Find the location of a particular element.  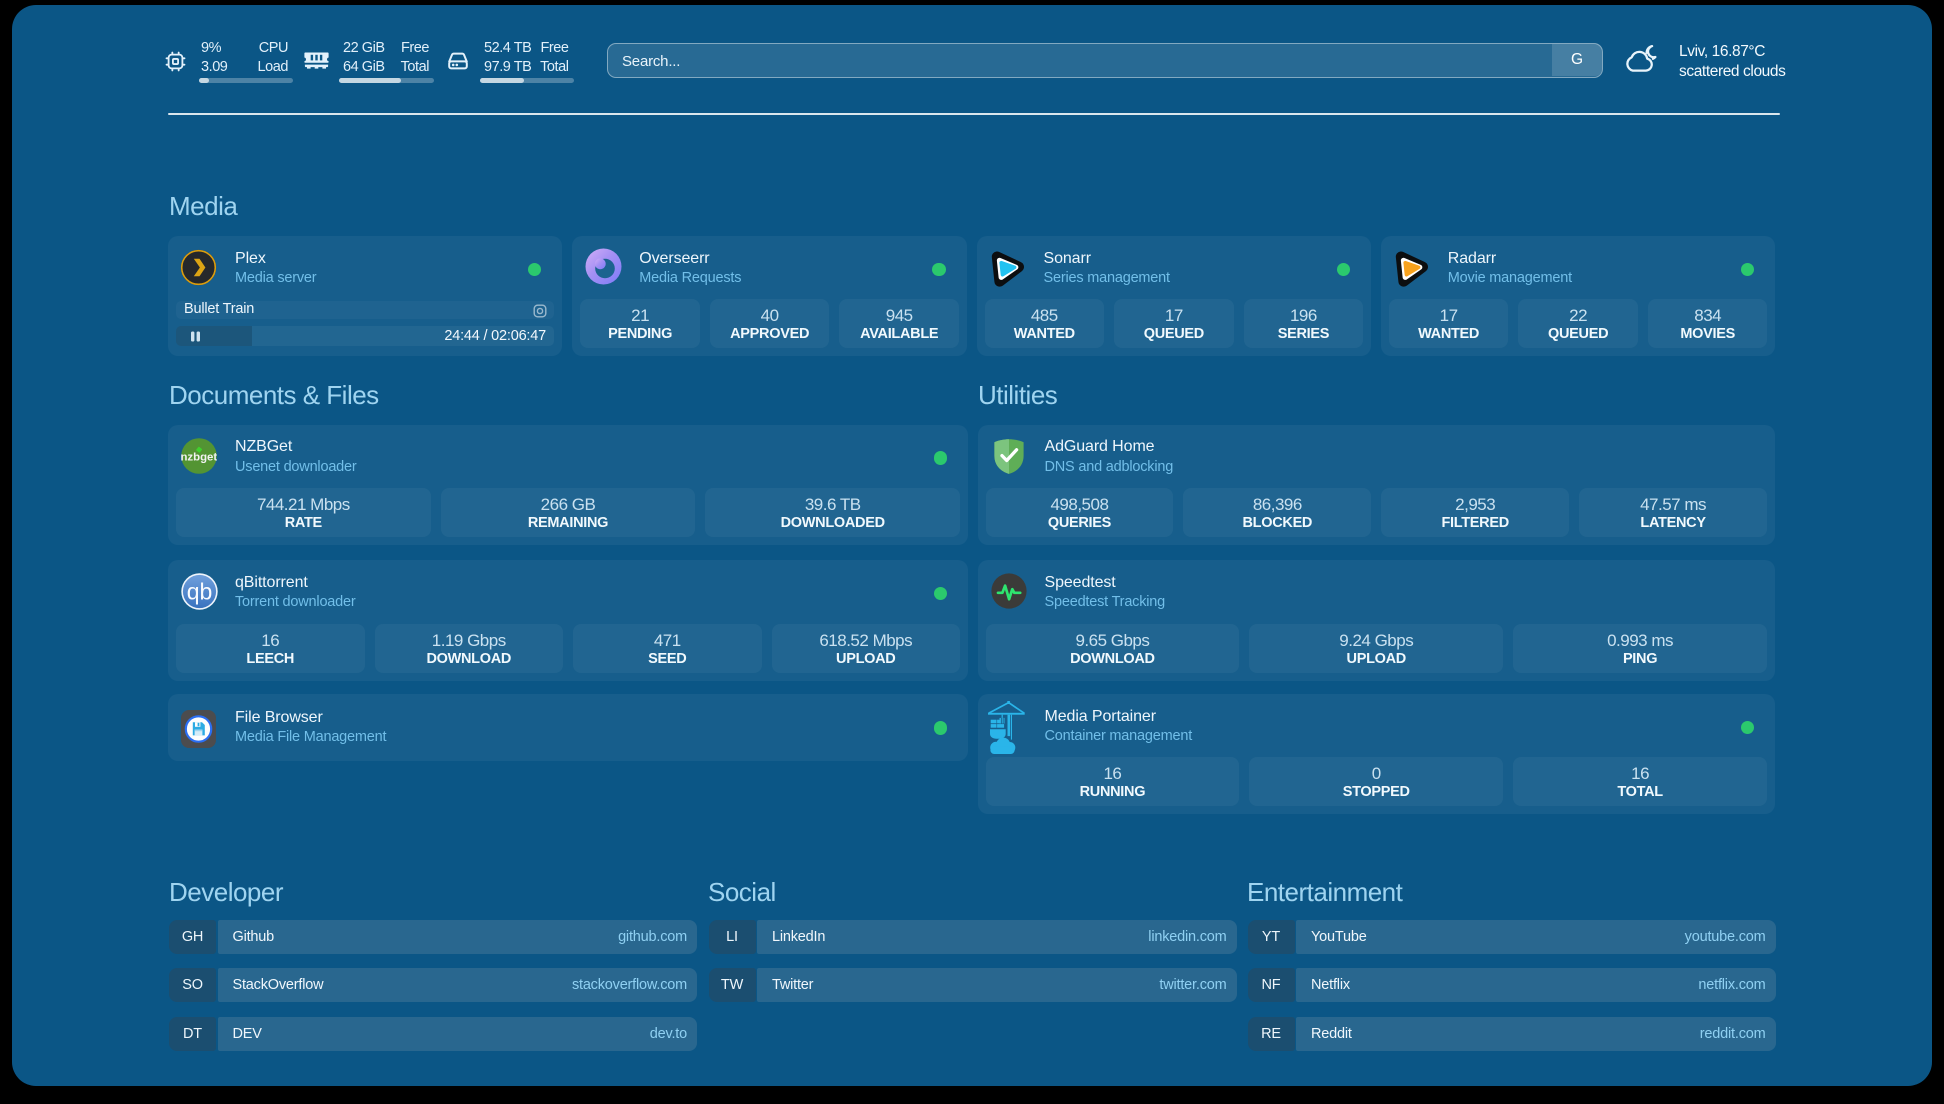

svg-text: nzbget is located at coordinates (199, 457).